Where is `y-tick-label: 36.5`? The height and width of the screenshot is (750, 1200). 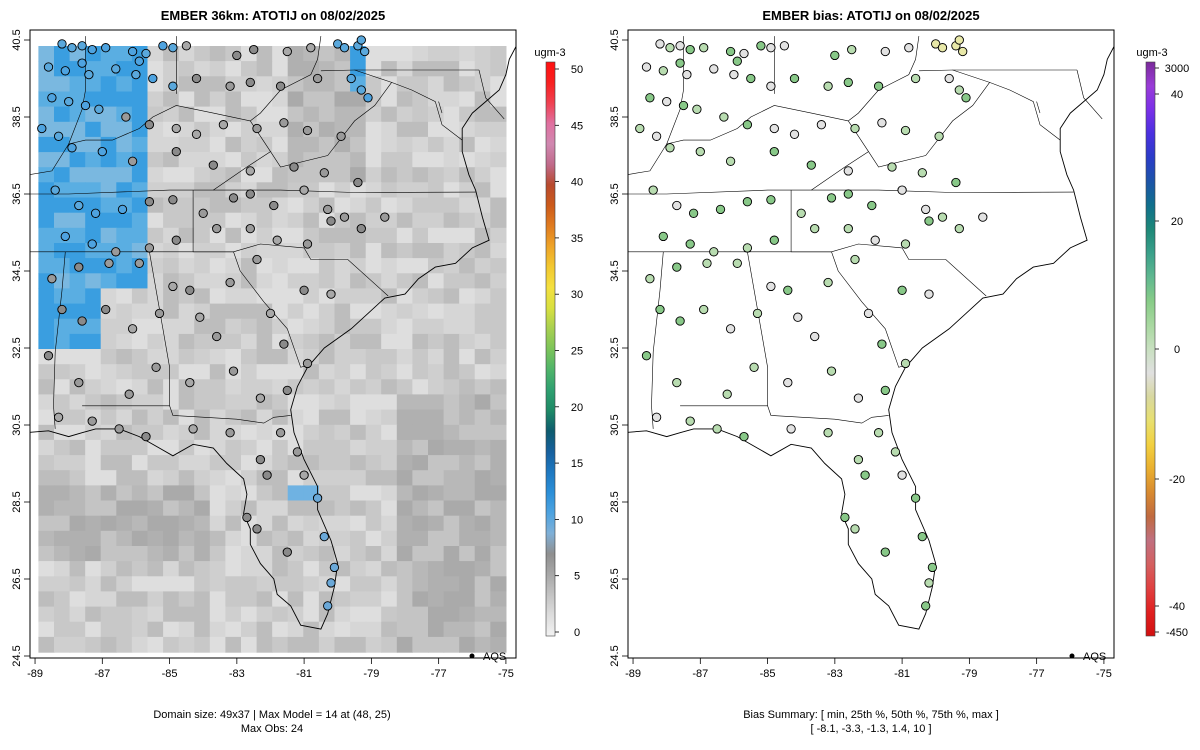 y-tick-label: 36.5 is located at coordinates (17, 193).